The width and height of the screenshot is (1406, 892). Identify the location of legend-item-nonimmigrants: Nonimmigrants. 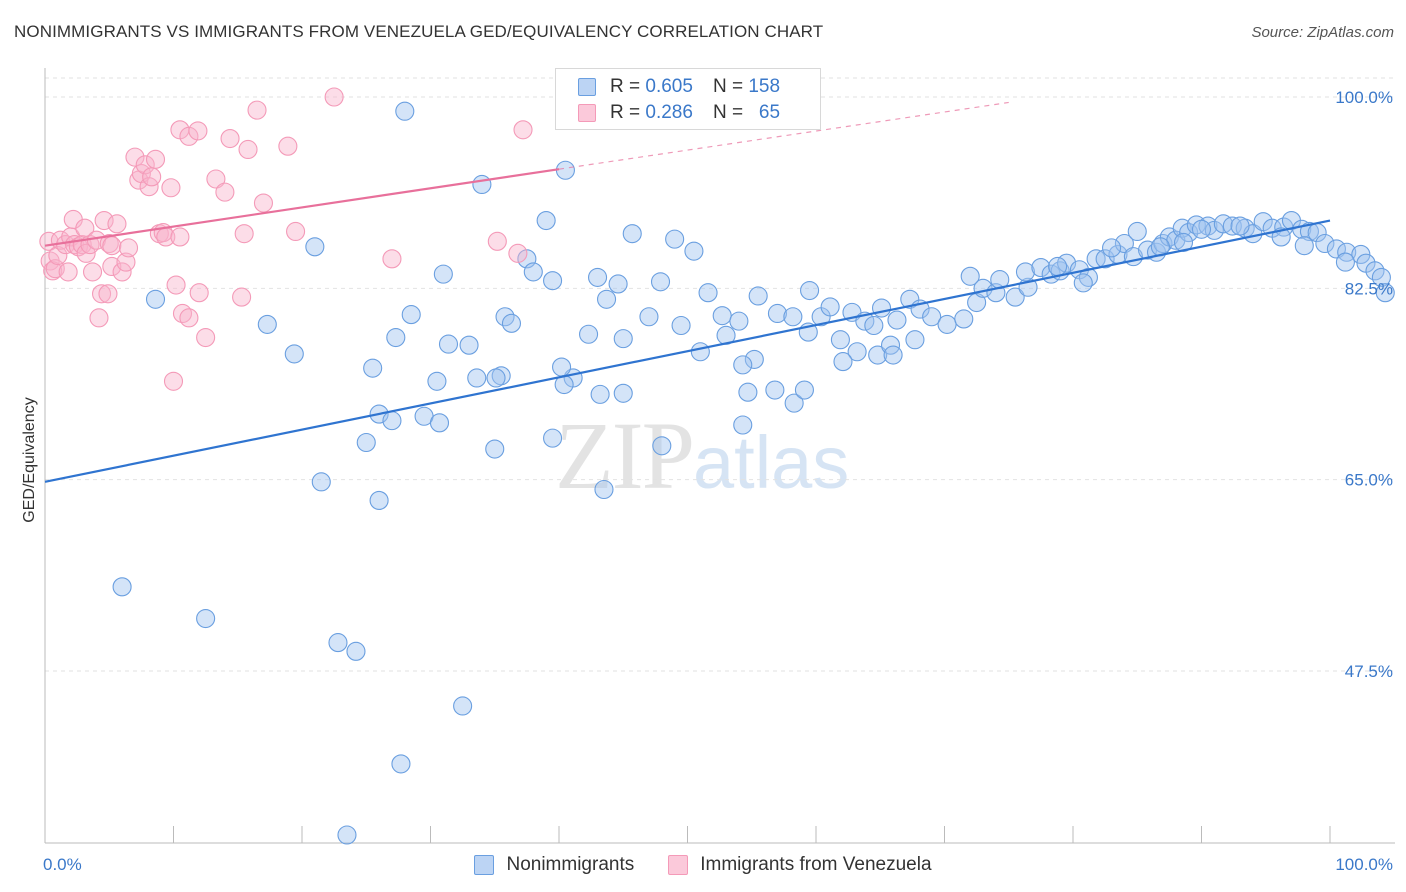
(554, 865).